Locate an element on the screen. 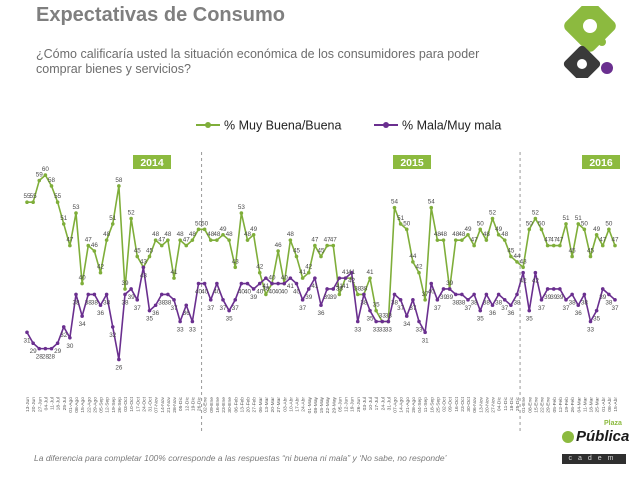 This screenshot has width=638, height=479. x-tick-label: 27-Mar is located at coordinates (279, 405).